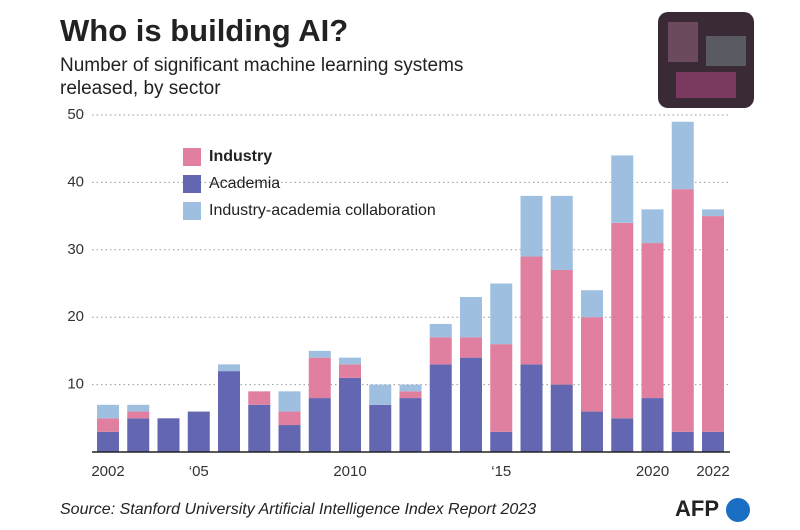 This screenshot has width=800, height=530. I want to click on y-tick-label: 50, so click(75, 114).